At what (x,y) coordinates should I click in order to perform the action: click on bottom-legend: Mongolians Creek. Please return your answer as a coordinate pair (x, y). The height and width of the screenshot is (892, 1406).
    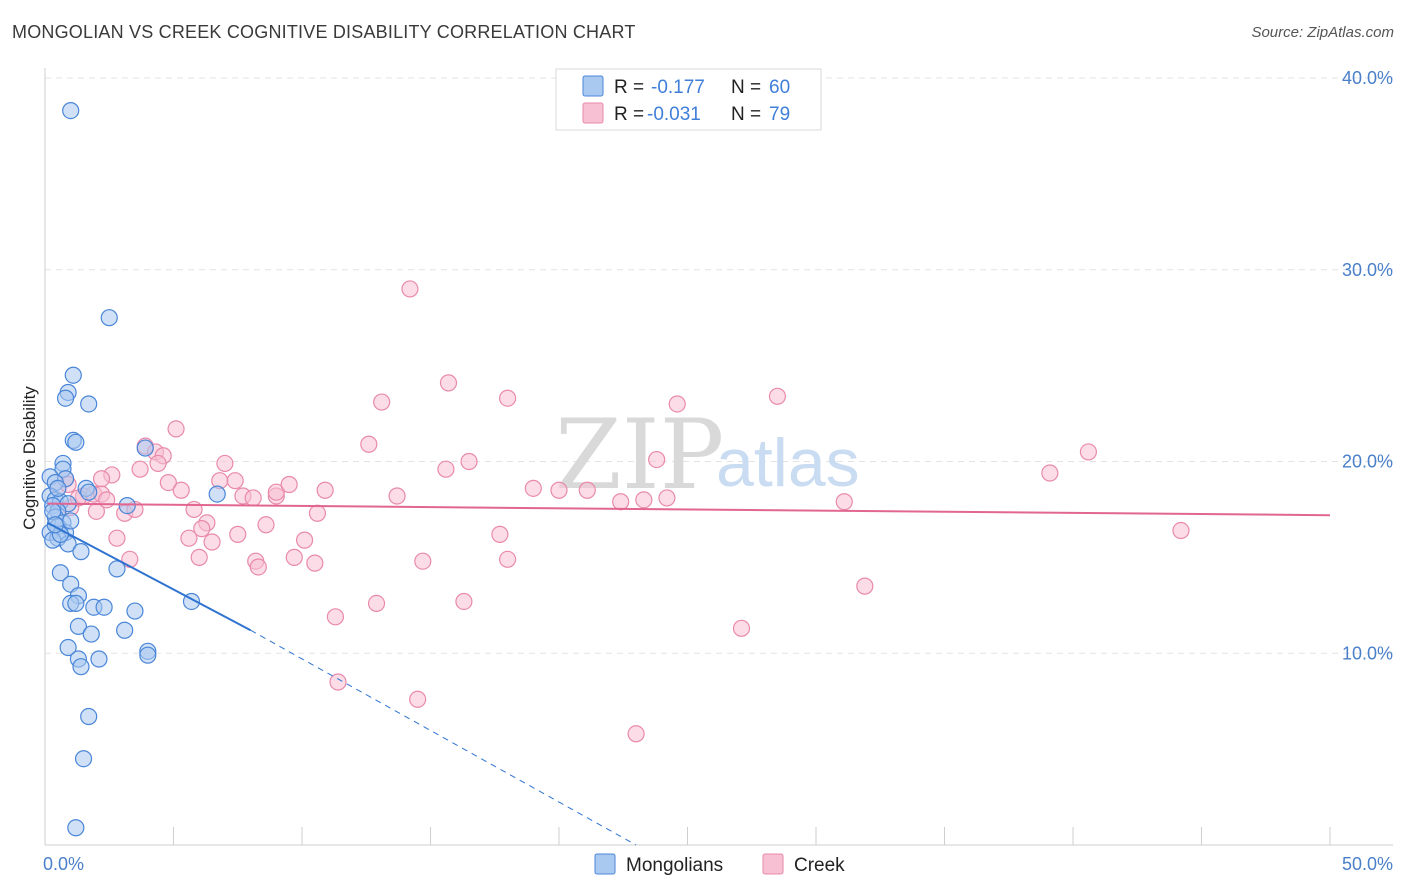
    Looking at the image, I should click on (719, 864).